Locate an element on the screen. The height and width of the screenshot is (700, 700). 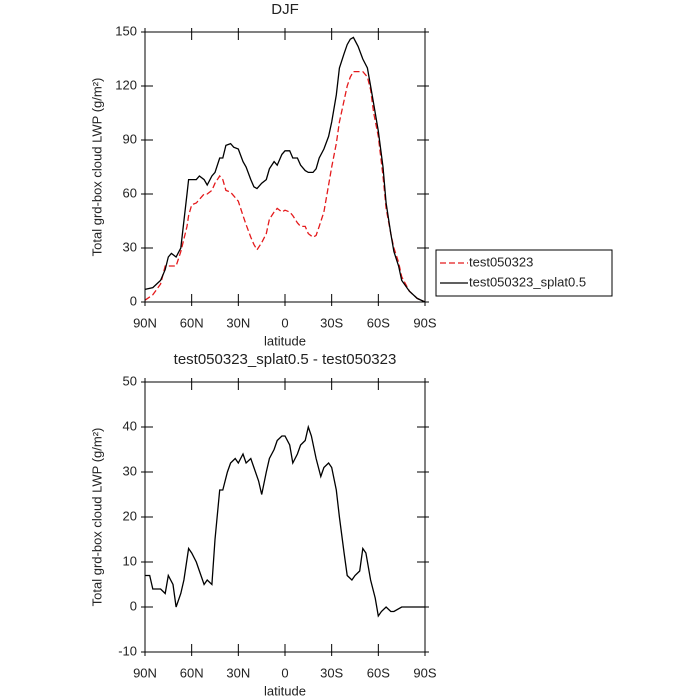
legend-label: test050323 is located at coordinates (501, 261).